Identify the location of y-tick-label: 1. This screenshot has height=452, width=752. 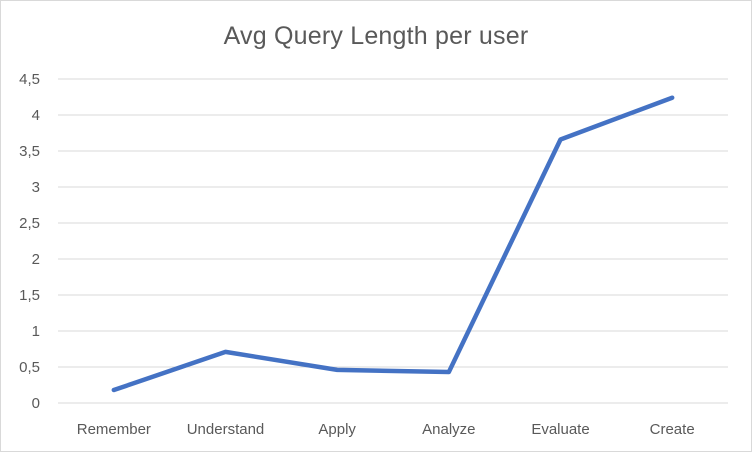
(36, 331).